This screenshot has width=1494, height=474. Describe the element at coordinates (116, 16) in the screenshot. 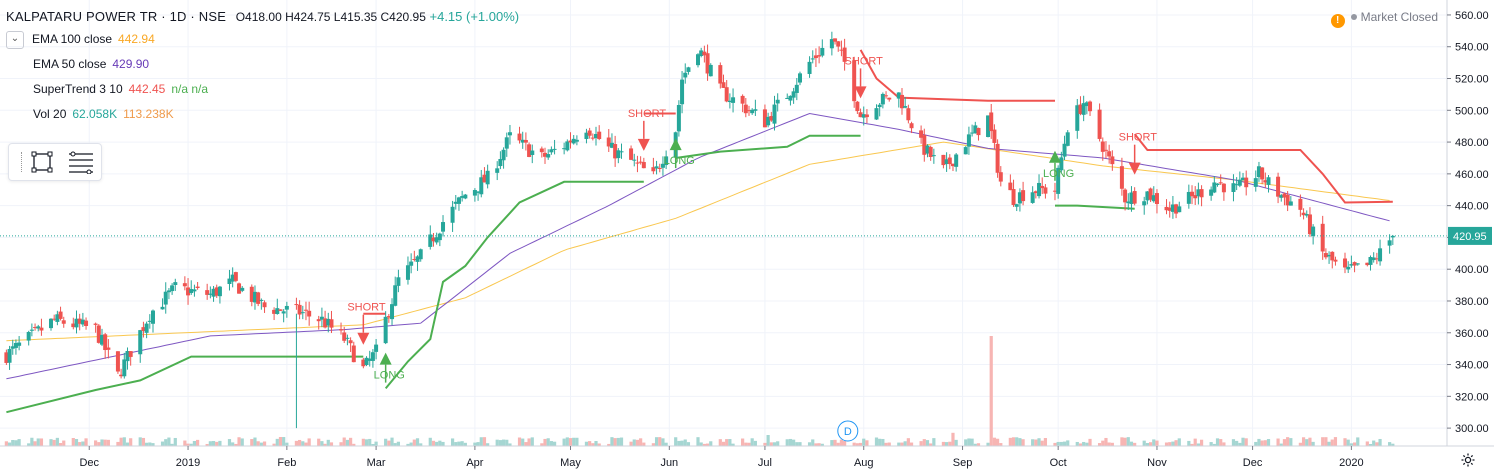

I see `symbol-title: KALPATARU POWER TR · 1D · NSE` at that location.